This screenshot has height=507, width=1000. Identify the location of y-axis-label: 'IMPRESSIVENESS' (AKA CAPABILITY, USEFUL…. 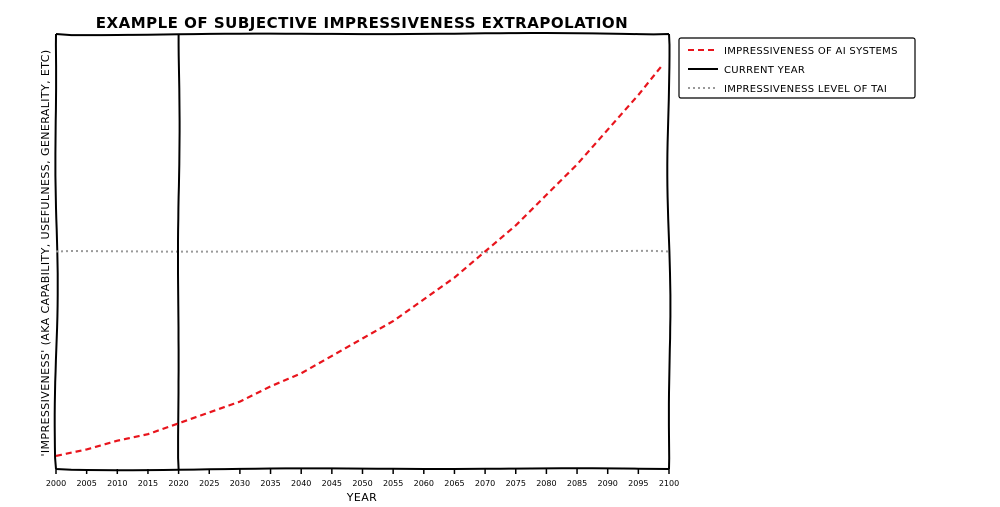
(45, 252).